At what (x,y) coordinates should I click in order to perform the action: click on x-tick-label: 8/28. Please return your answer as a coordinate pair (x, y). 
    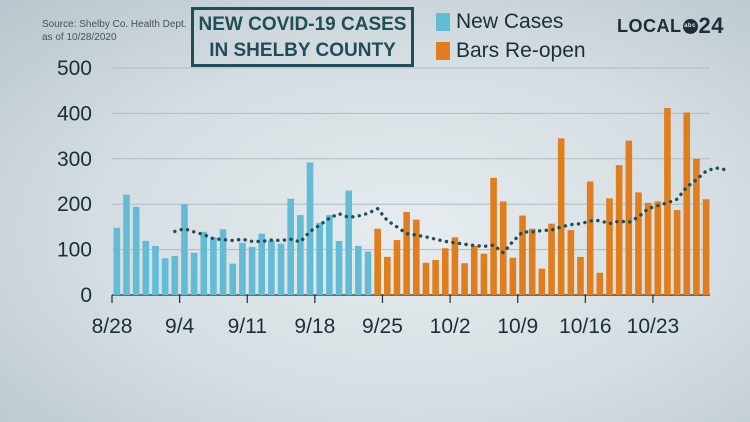
    Looking at the image, I should click on (112, 326).